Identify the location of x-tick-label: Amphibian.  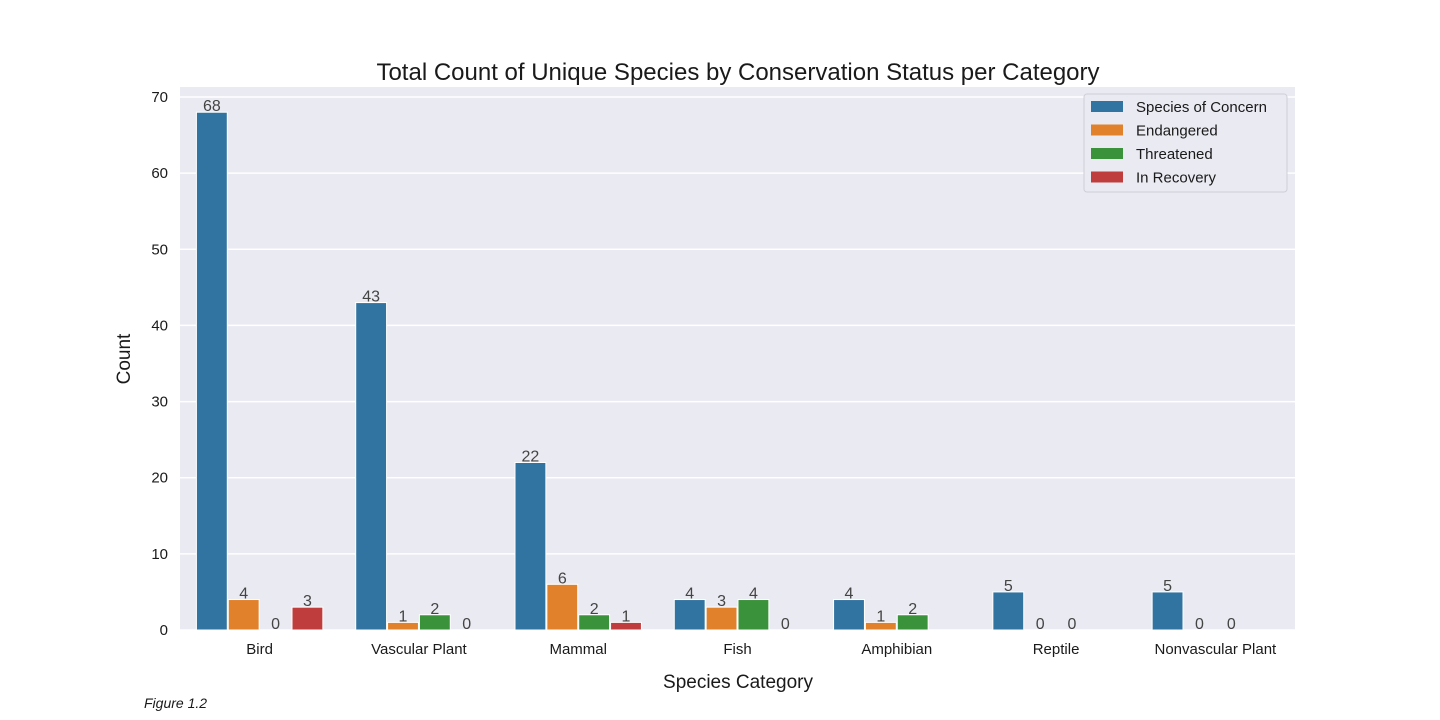
(896, 649).